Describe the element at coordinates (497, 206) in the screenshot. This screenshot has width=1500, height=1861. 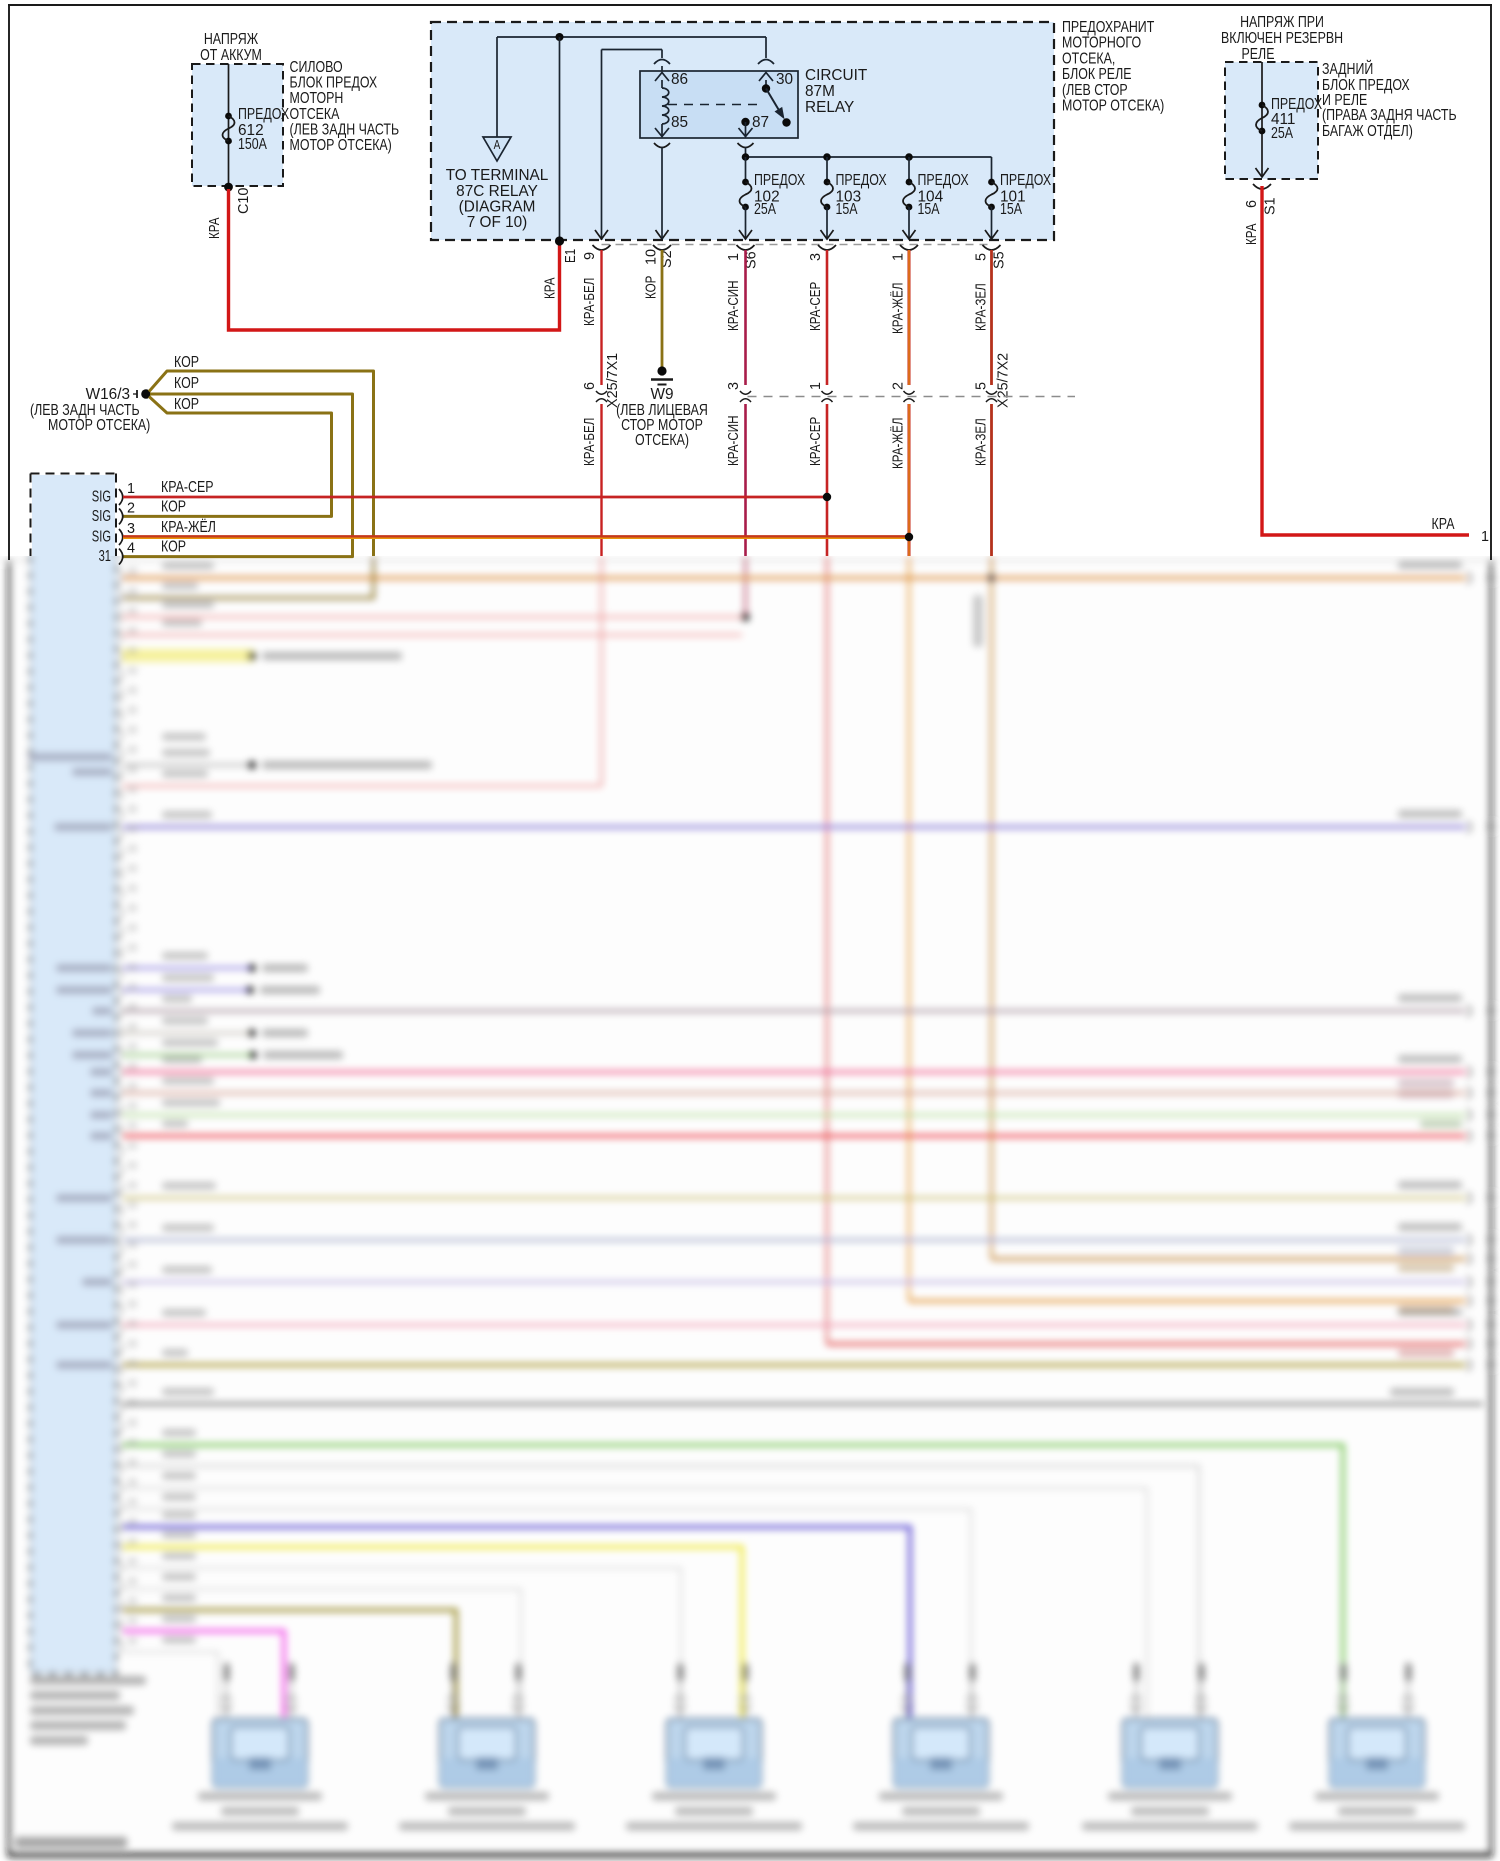
I see `svg-text: (DIAGRAM` at that location.